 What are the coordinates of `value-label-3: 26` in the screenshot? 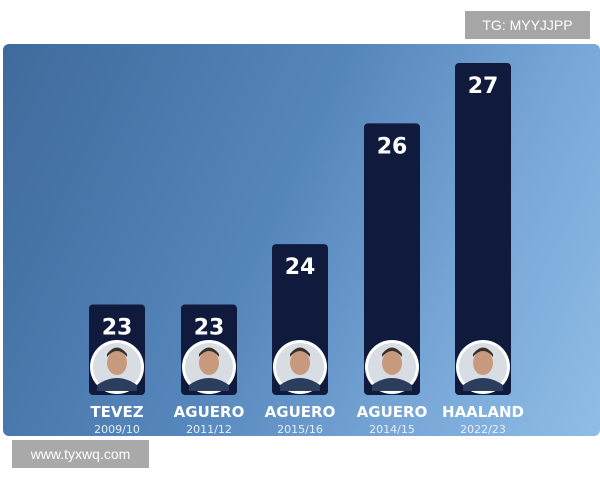 It's located at (392, 146).